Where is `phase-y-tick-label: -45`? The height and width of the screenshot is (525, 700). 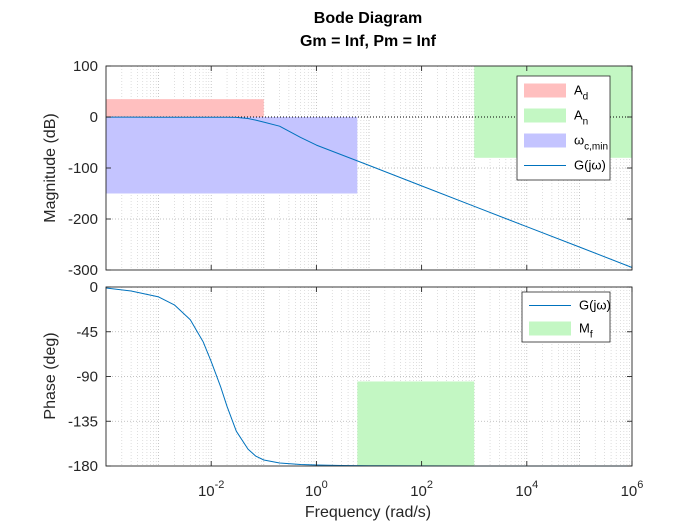
phase-y-tick-label: -45 is located at coordinates (87, 332).